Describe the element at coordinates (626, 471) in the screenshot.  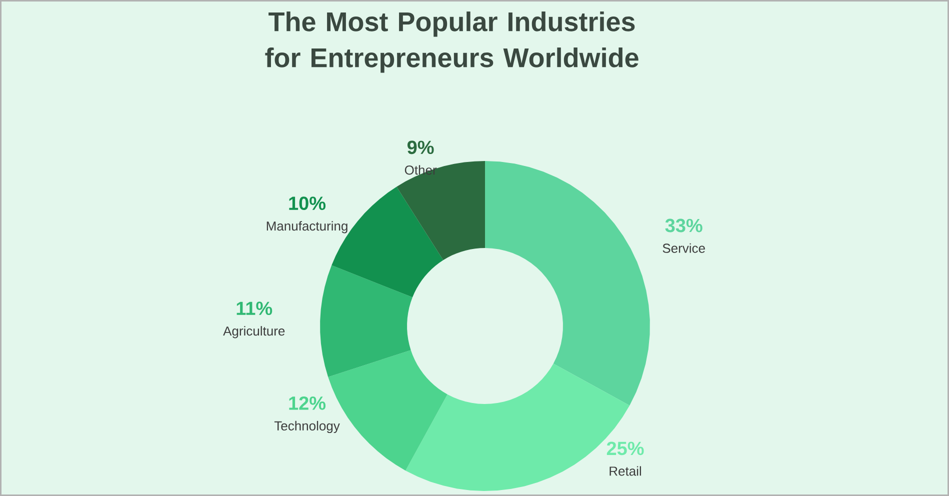
I see `slice-label: Retail` at that location.